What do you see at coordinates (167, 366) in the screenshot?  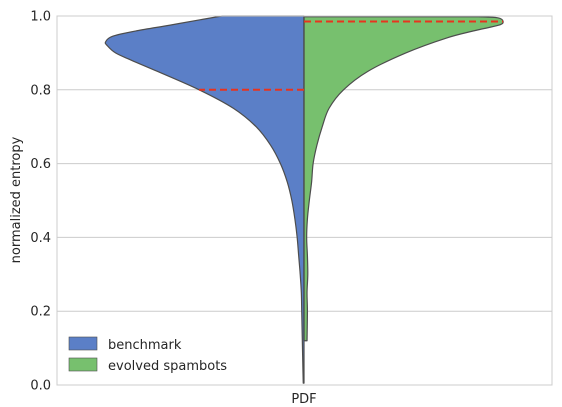 I see `legend-label-evolved-spambots: evolved spambots` at bounding box center [167, 366].